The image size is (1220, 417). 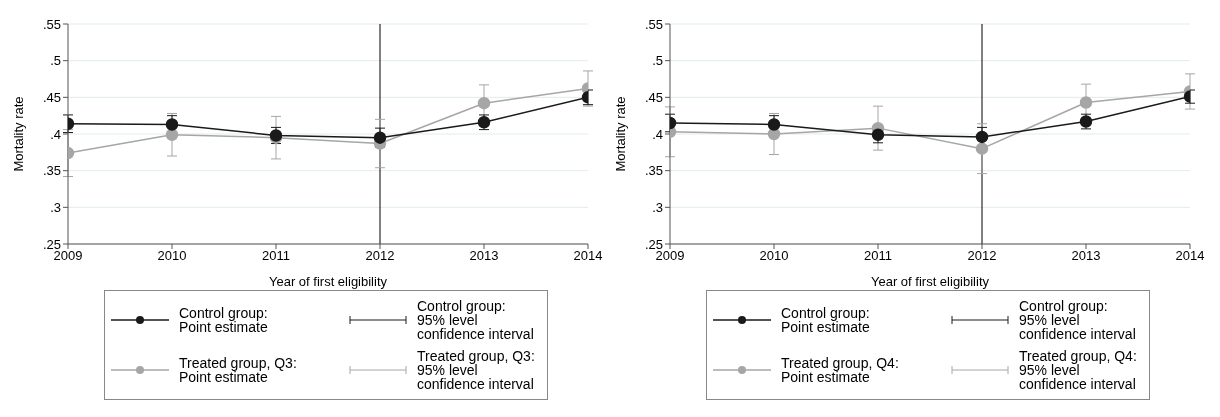 I want to click on text: Treated group, Q4: 95% level confidence interval, so click(x=1078, y=370).